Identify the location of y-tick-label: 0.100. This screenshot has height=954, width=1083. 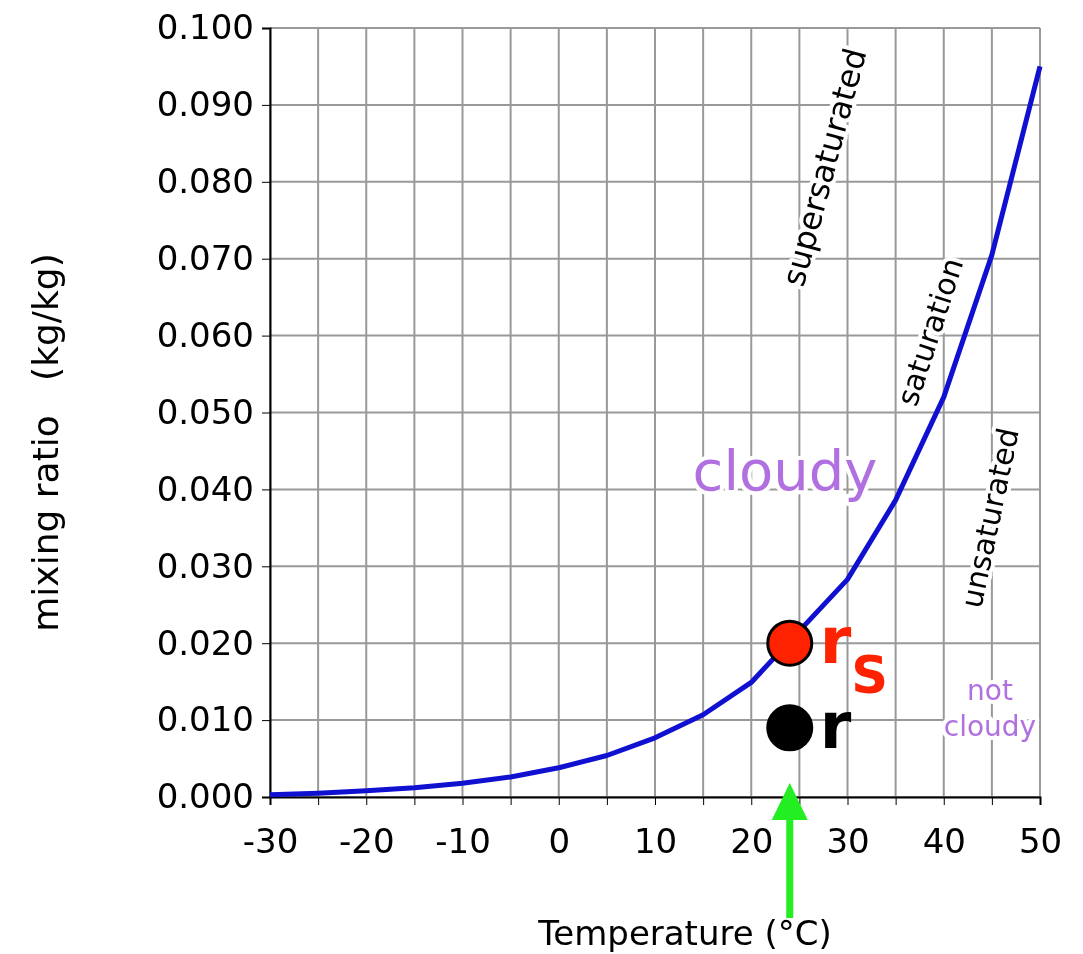
(205, 27).